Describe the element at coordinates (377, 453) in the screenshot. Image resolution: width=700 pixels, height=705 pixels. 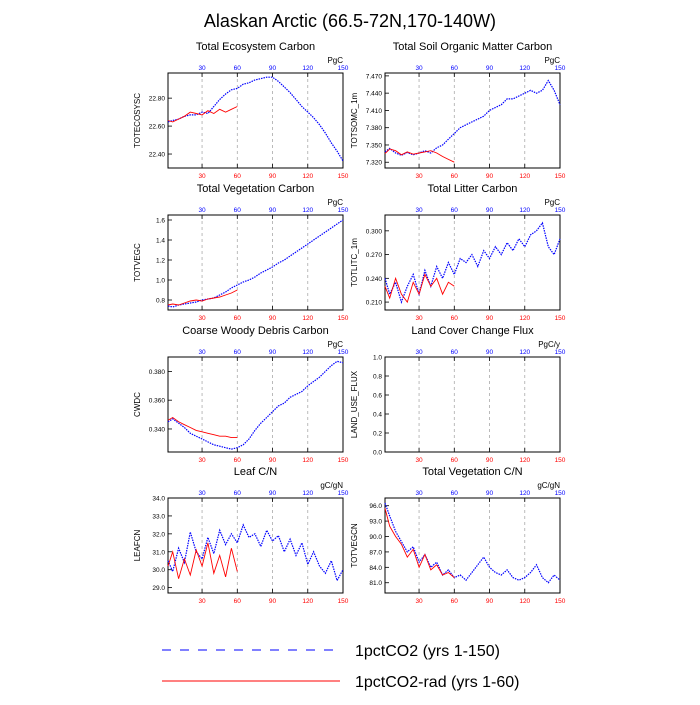
I see `y-tick-label: 0.0` at that location.